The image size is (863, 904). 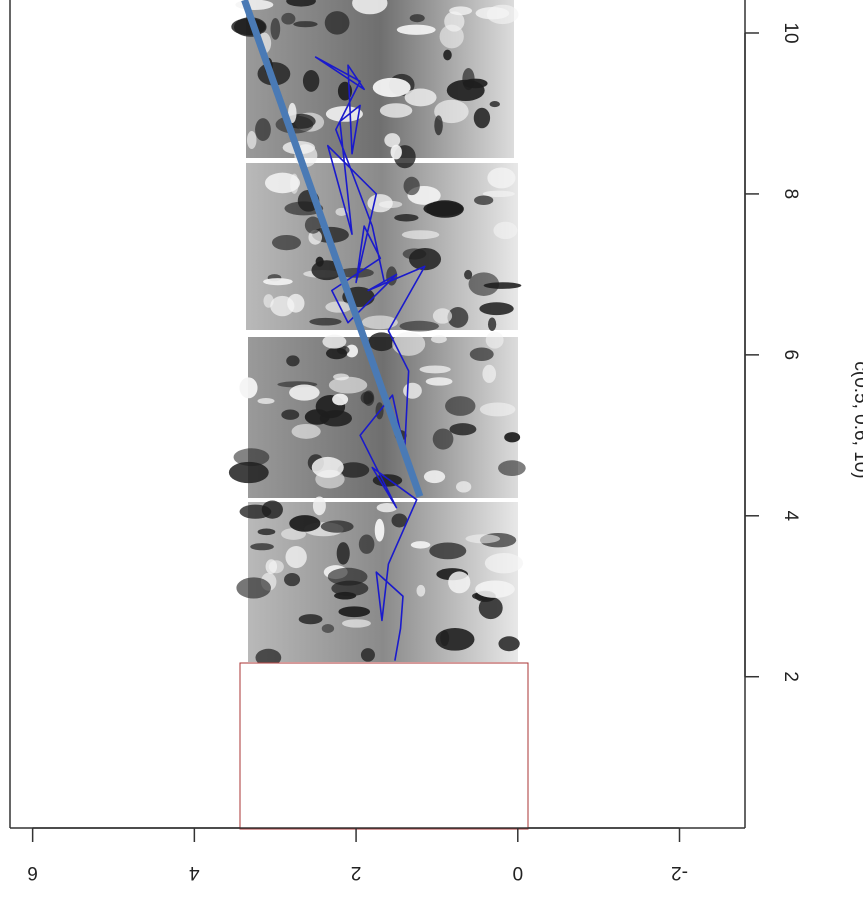 I want to click on y-tick-label: 4, so click(x=194, y=872).